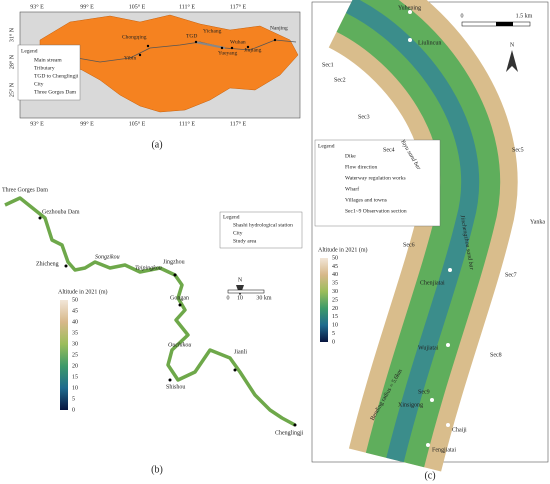 The height and width of the screenshot is (484, 550). I want to click on scale-label: 30 km, so click(264, 298).